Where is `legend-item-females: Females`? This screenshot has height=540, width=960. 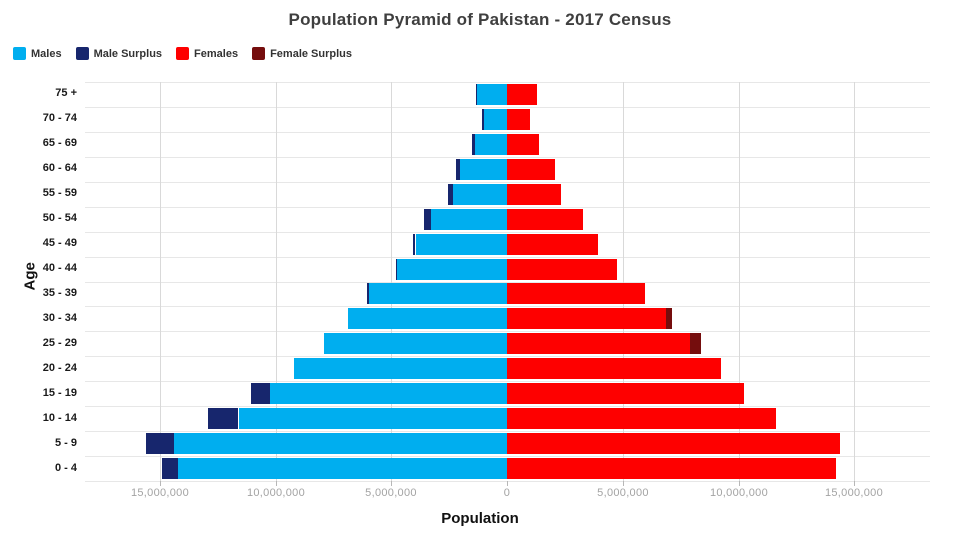 legend-item-females: Females is located at coordinates (207, 53).